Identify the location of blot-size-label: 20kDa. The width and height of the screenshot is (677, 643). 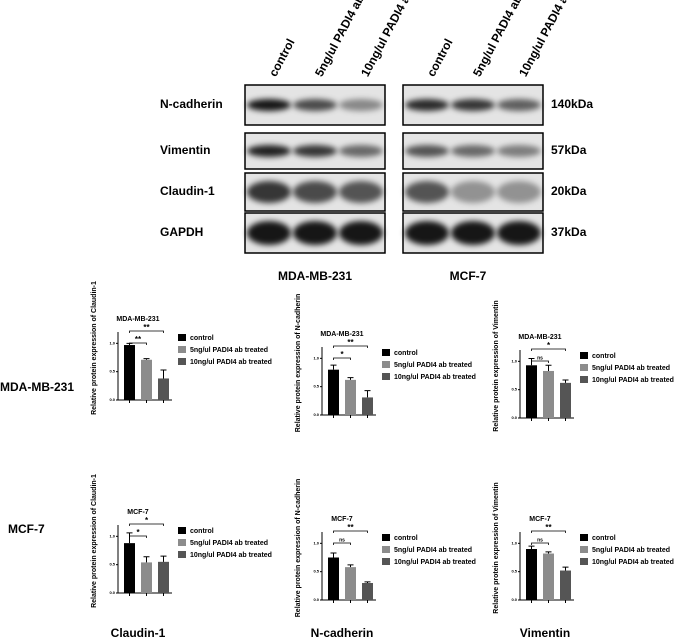
(569, 191).